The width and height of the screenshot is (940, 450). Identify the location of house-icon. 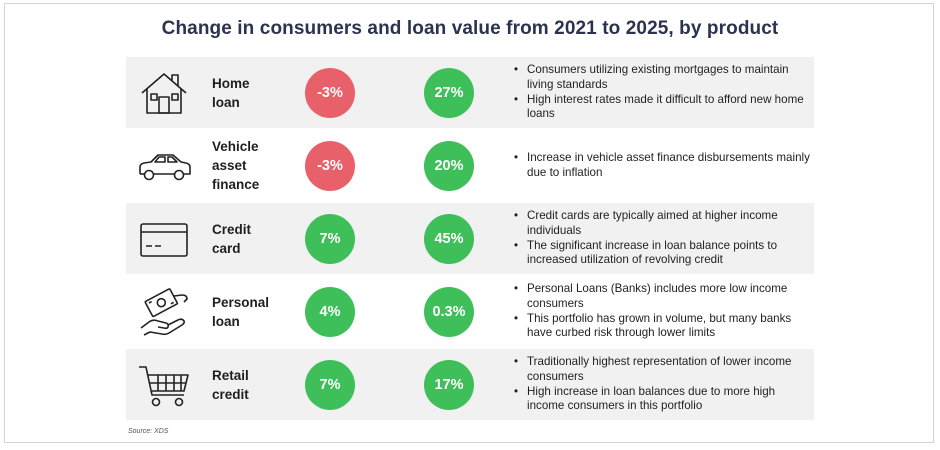
(164, 93).